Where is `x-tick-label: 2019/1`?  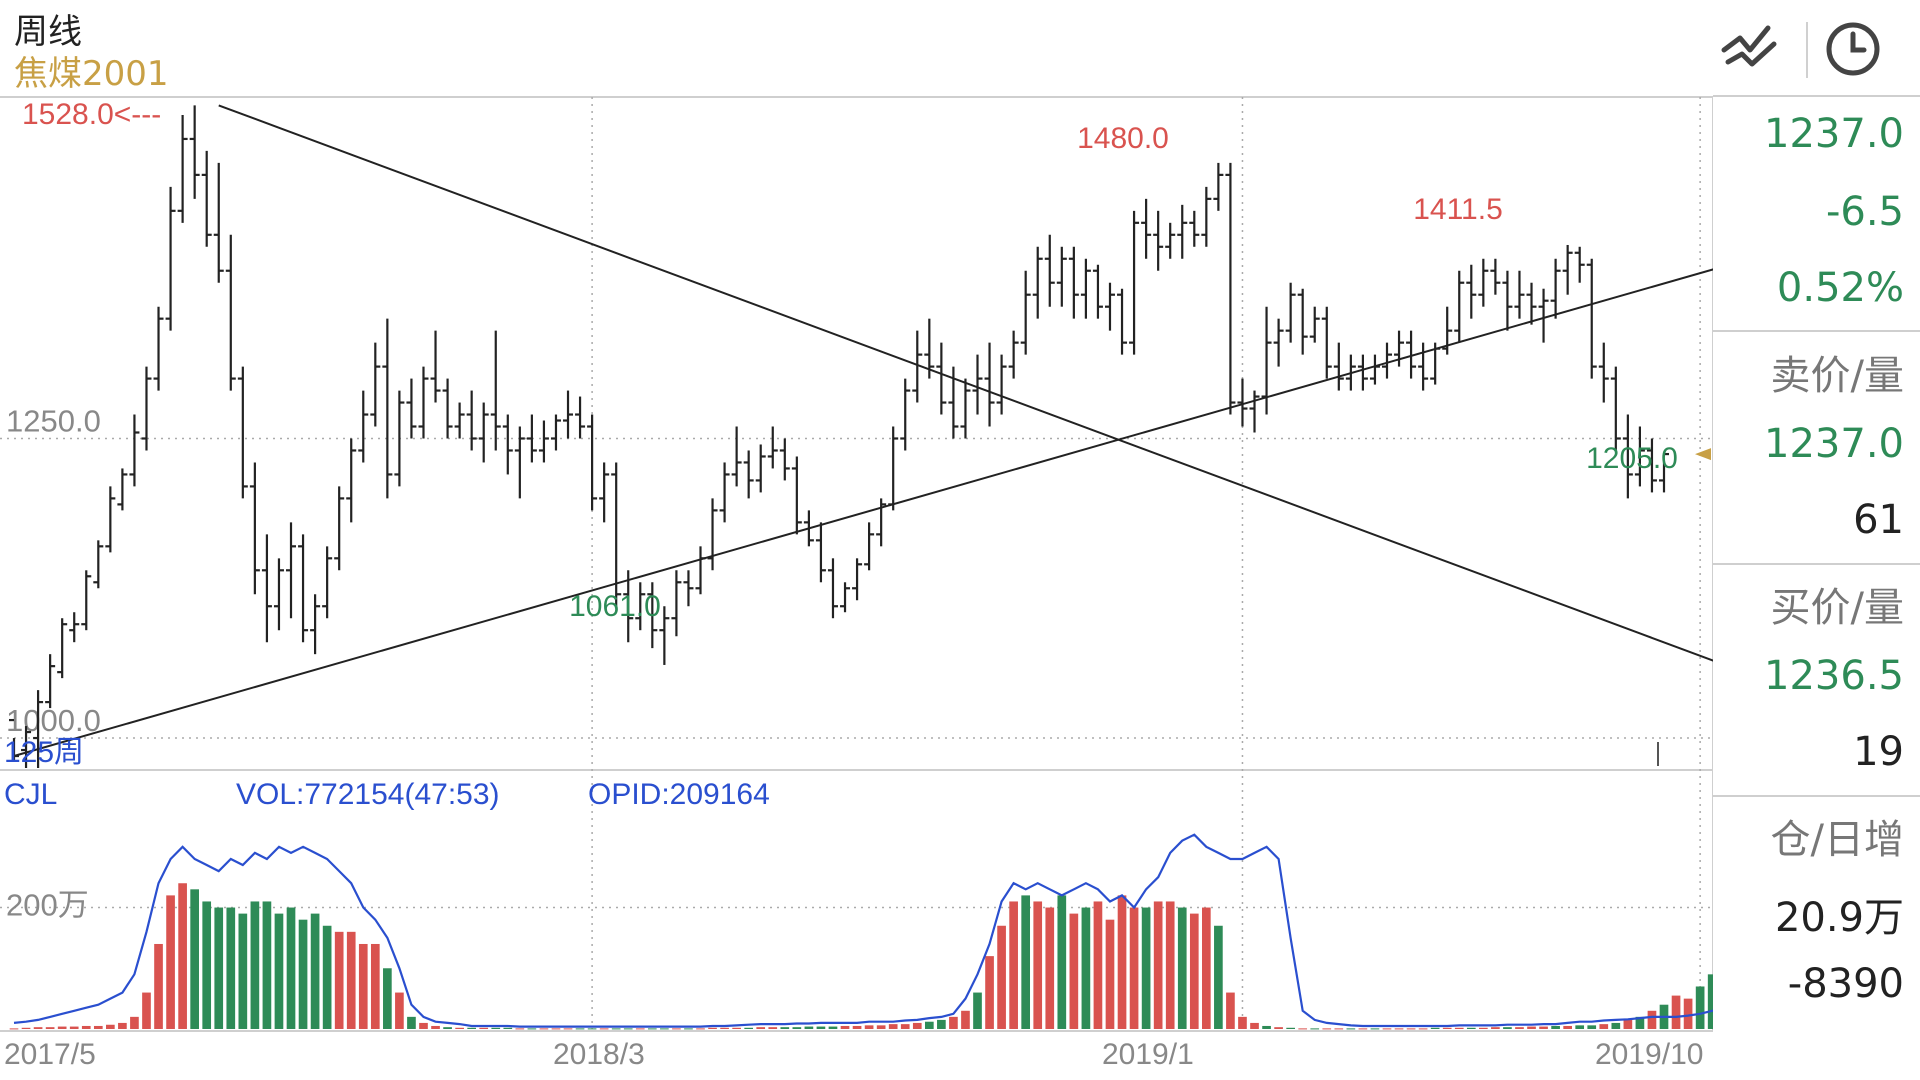
x-tick-label: 2019/1 is located at coordinates (1148, 1054).